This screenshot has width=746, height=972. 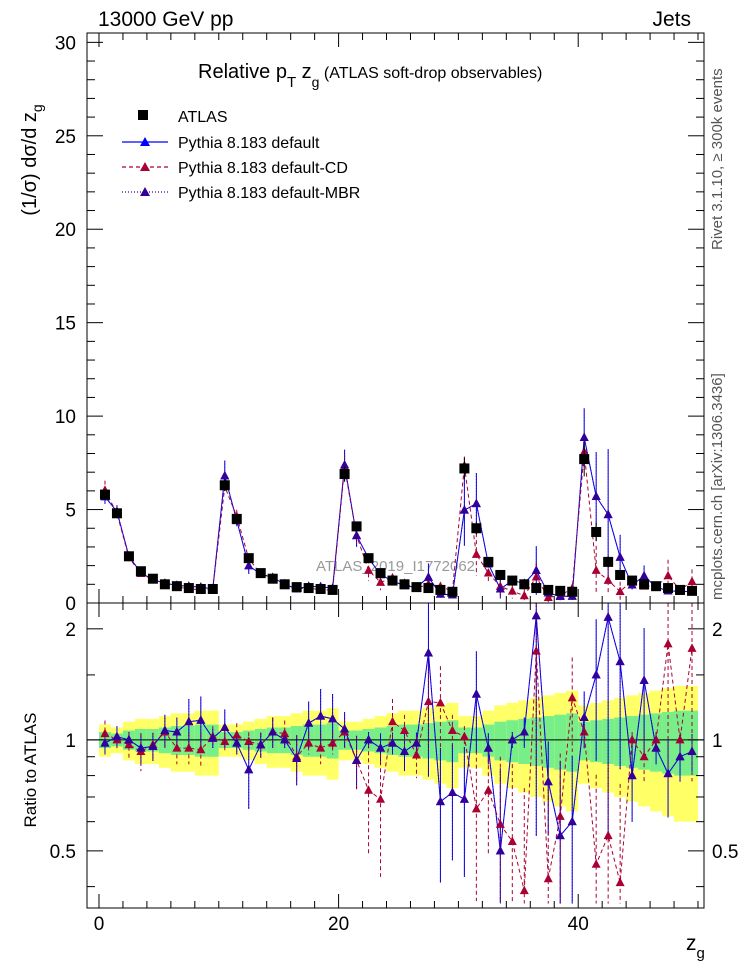 What do you see at coordinates (65, 43) in the screenshot?
I see `y-tick-label: 30` at bounding box center [65, 43].